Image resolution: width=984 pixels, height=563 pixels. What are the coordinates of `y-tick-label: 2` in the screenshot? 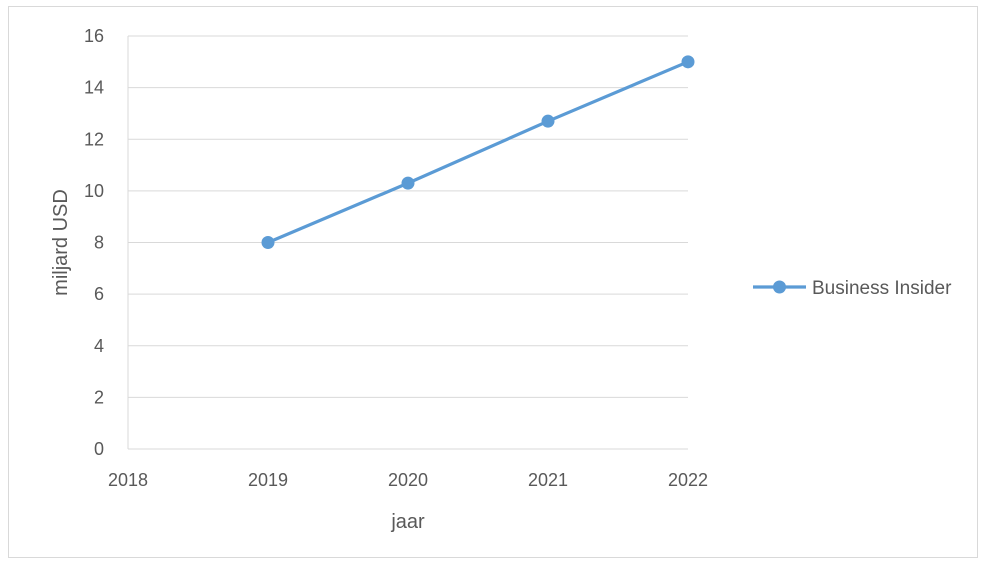 It's located at (99, 397).